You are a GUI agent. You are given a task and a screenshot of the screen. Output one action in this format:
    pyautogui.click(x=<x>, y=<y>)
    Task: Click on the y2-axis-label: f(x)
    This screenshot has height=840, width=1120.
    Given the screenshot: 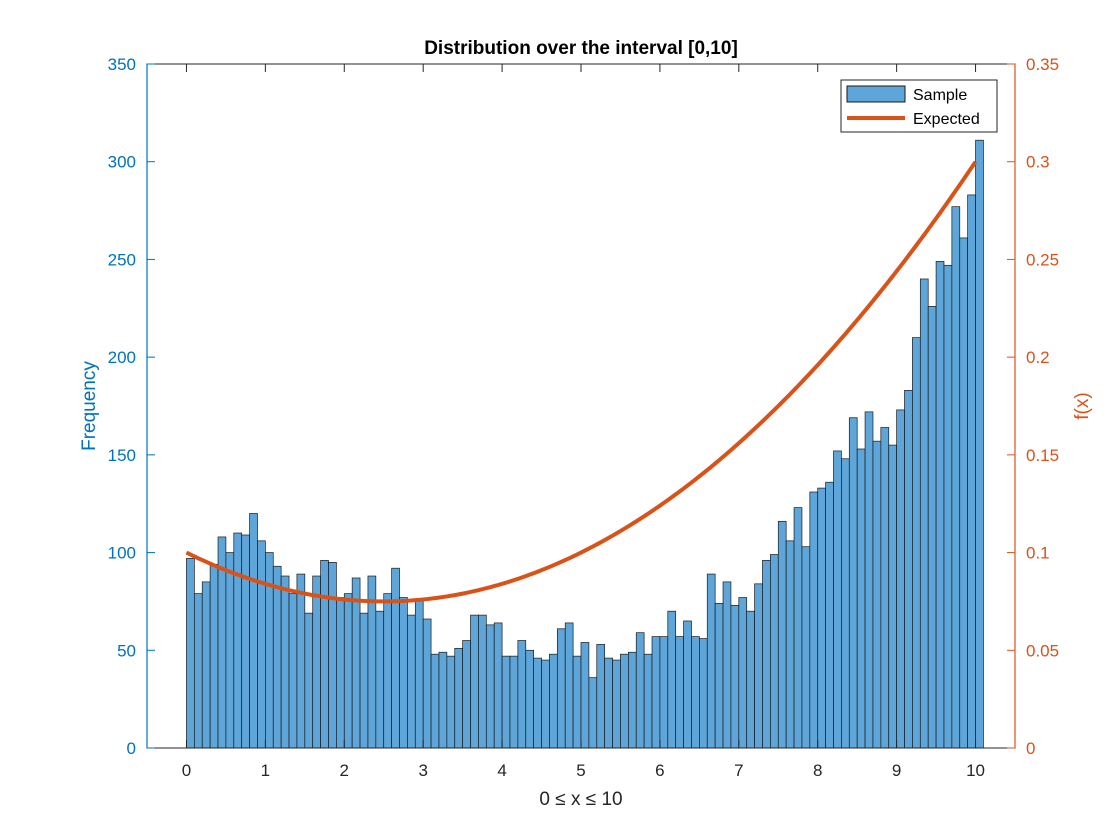 What is the action you would take?
    pyautogui.click(x=1082, y=405)
    